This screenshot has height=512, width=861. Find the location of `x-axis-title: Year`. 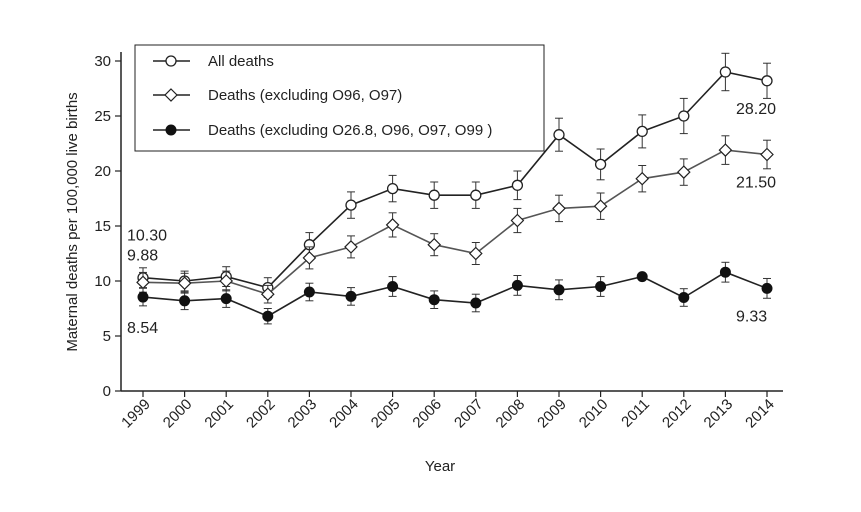

x-axis-title: Year is located at coordinates (440, 466).